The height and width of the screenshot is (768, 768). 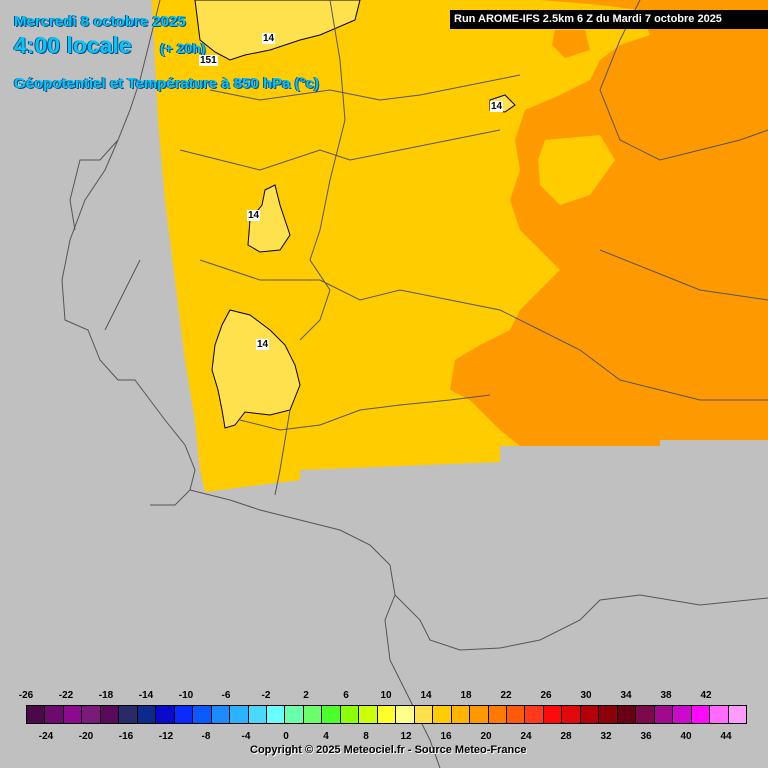 I want to click on legend-tick-top: -14, so click(x=146, y=695).